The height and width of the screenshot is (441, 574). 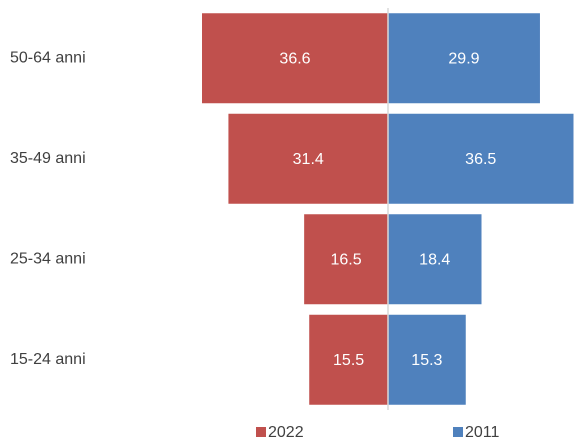 I want to click on data-label: 31.4, so click(x=308, y=159).